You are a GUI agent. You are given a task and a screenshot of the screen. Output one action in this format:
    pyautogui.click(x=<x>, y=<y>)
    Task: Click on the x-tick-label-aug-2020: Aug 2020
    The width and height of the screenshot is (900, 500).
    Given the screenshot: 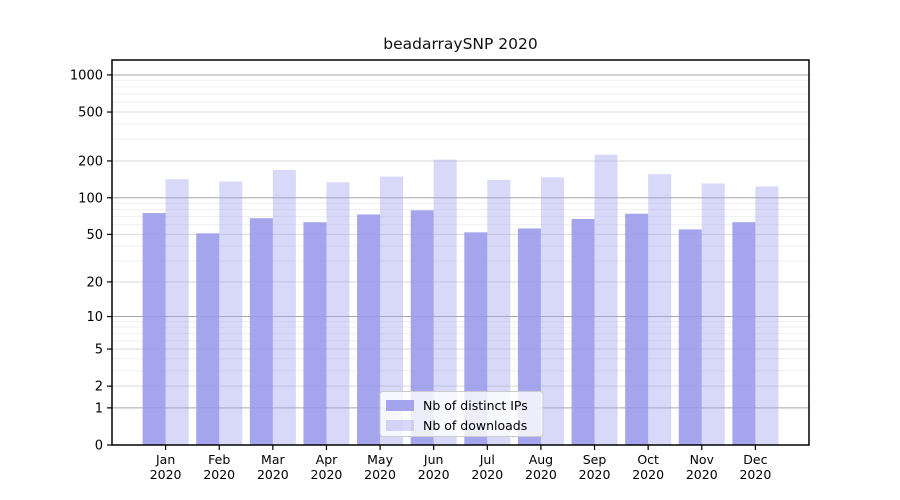 What is the action you would take?
    pyautogui.click(x=541, y=467)
    